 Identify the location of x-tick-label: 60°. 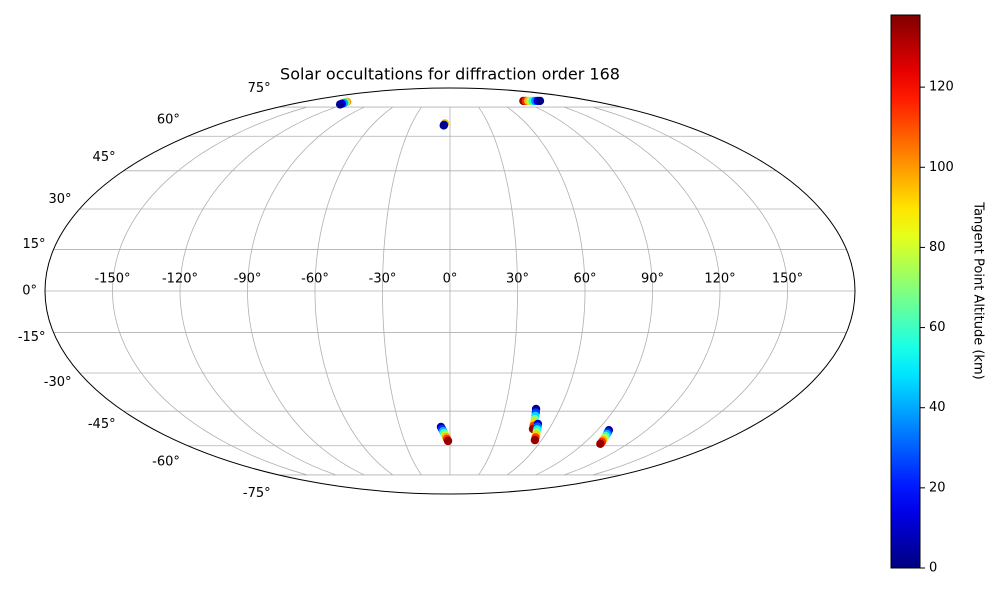
(584, 279).